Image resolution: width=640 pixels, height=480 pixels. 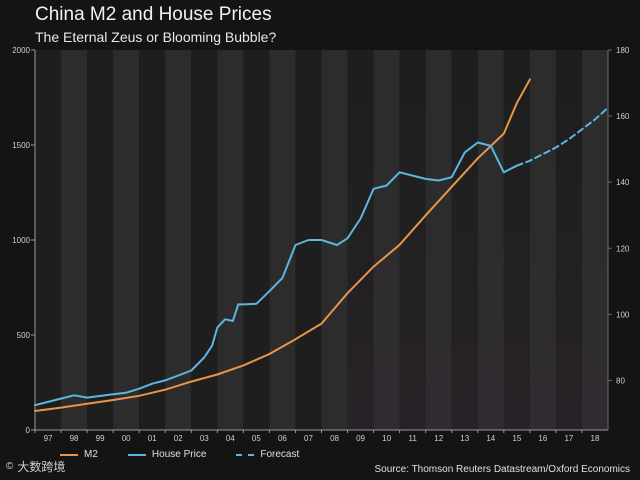 I want to click on x-tick-label: 16, so click(x=542, y=438).